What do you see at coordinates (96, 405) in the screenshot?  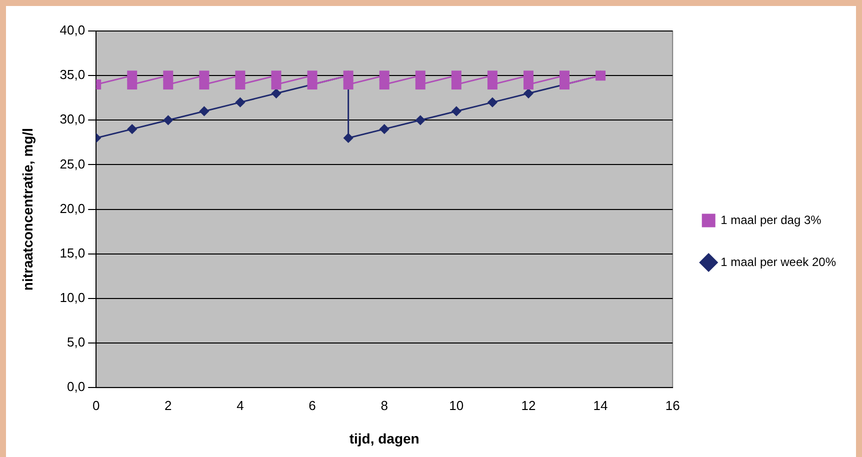 I see `x-tick-label: 0` at bounding box center [96, 405].